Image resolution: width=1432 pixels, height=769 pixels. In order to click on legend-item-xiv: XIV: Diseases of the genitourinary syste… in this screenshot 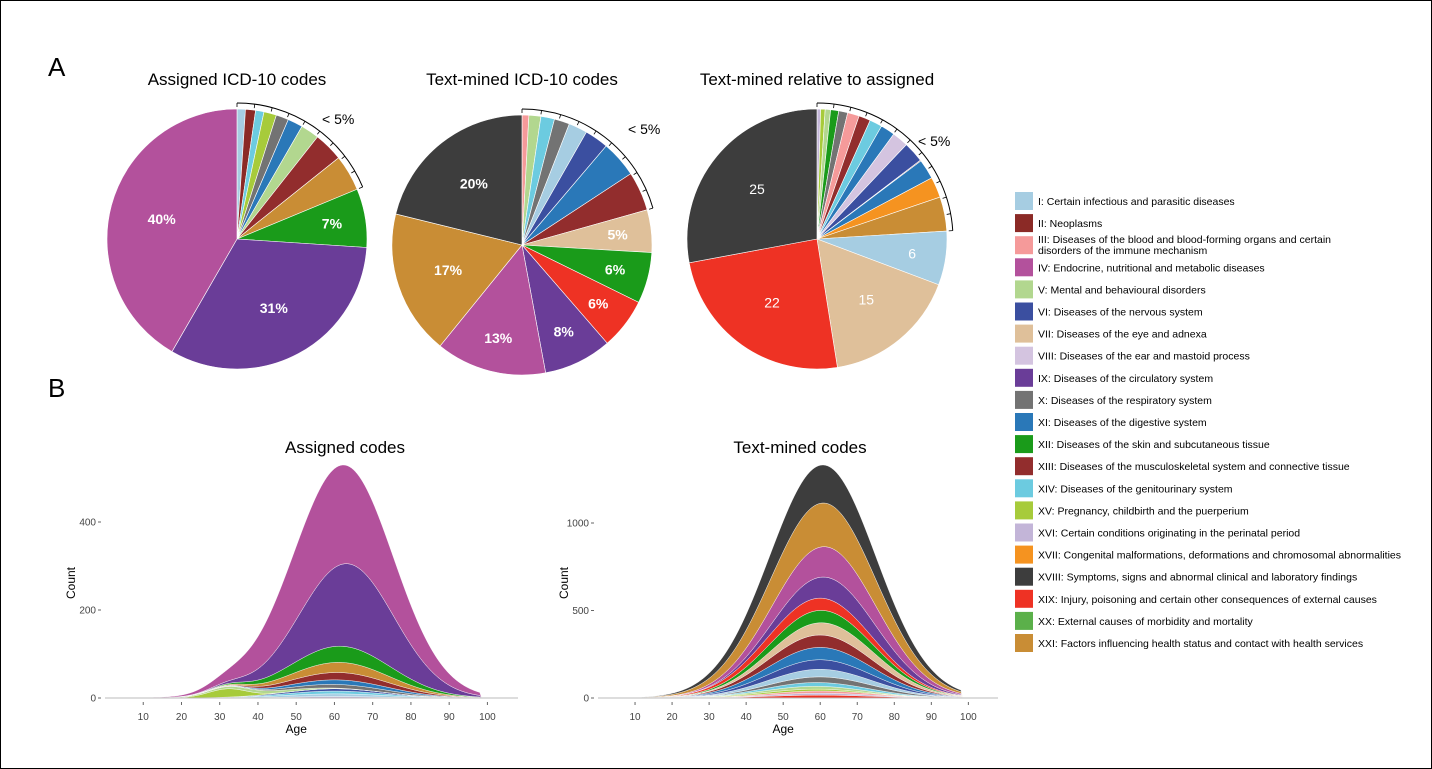, I will do `click(1124, 488)`.